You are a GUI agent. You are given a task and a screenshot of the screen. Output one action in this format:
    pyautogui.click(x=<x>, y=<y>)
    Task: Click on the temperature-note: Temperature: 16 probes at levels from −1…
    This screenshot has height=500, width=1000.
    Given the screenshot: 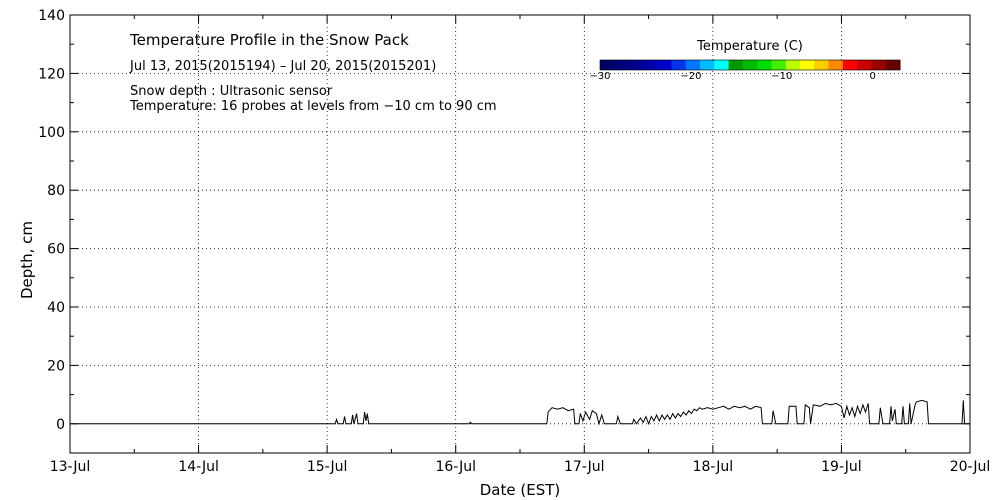 What is the action you would take?
    pyautogui.click(x=313, y=106)
    